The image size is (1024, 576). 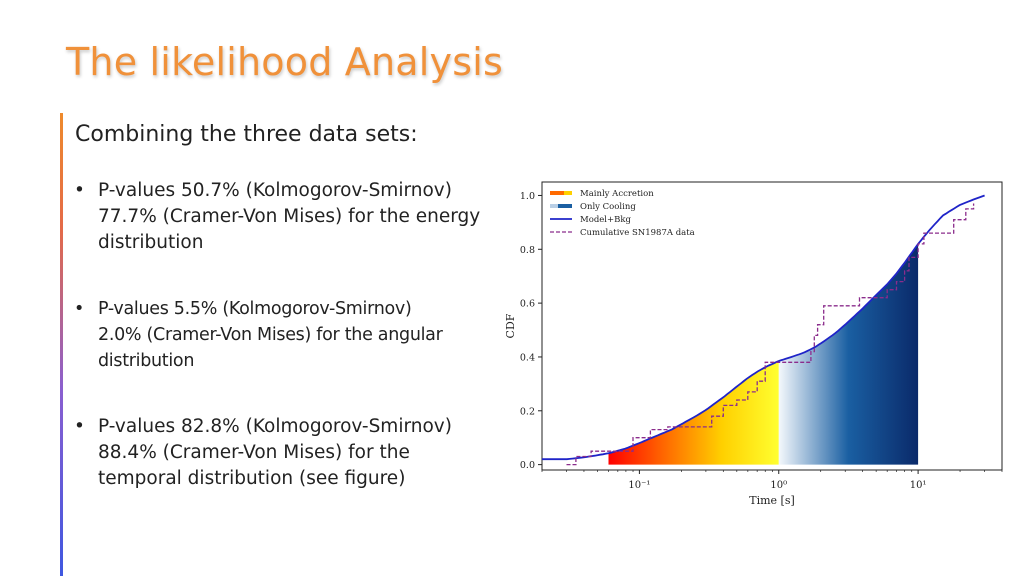 I want to click on legend-swatch-cooling-head, so click(x=554, y=206).